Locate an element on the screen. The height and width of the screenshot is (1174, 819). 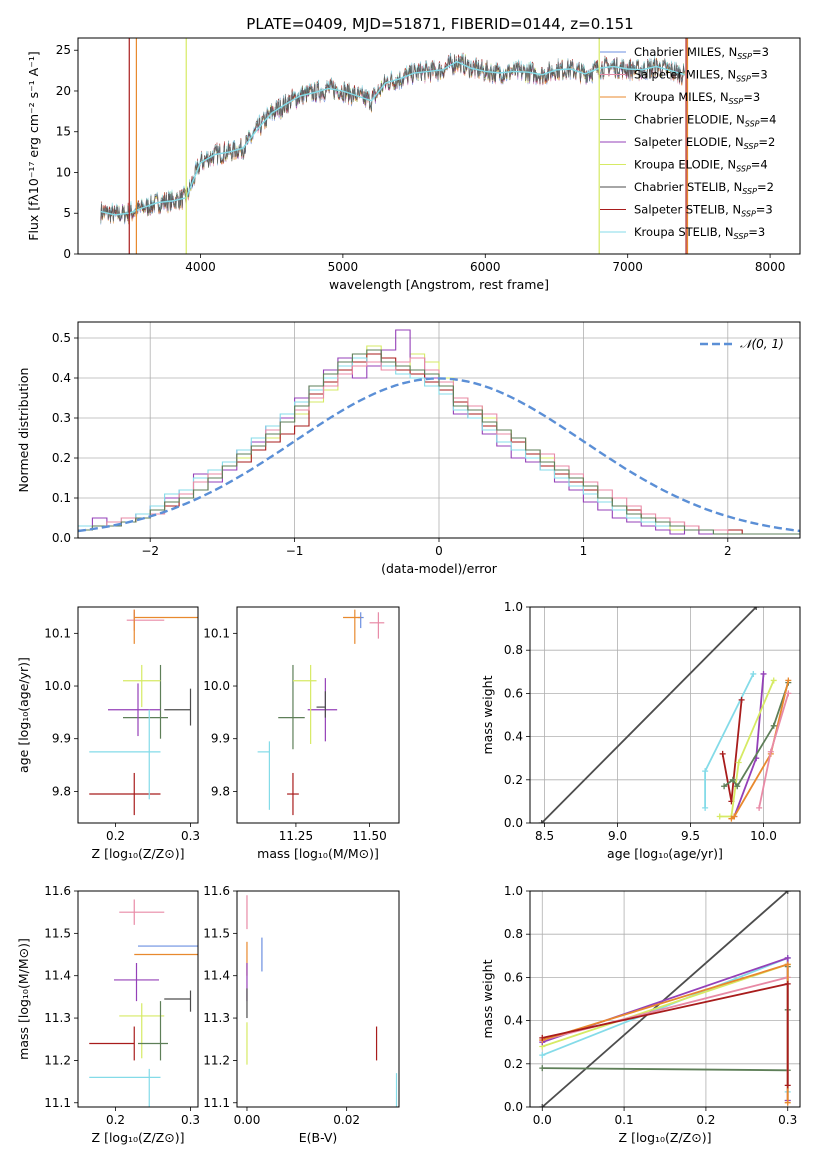
series-marker-salpeter-elodie is located at coordinates (787, 957).